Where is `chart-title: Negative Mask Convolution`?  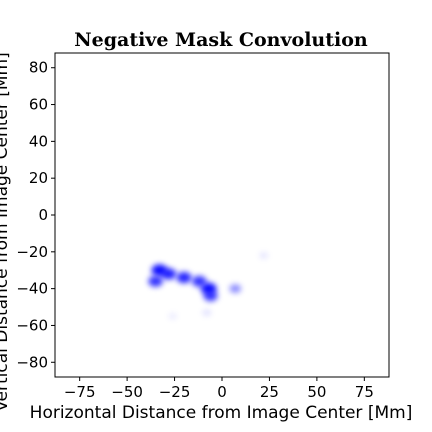 chart-title: Negative Mask Convolution is located at coordinates (221, 40).